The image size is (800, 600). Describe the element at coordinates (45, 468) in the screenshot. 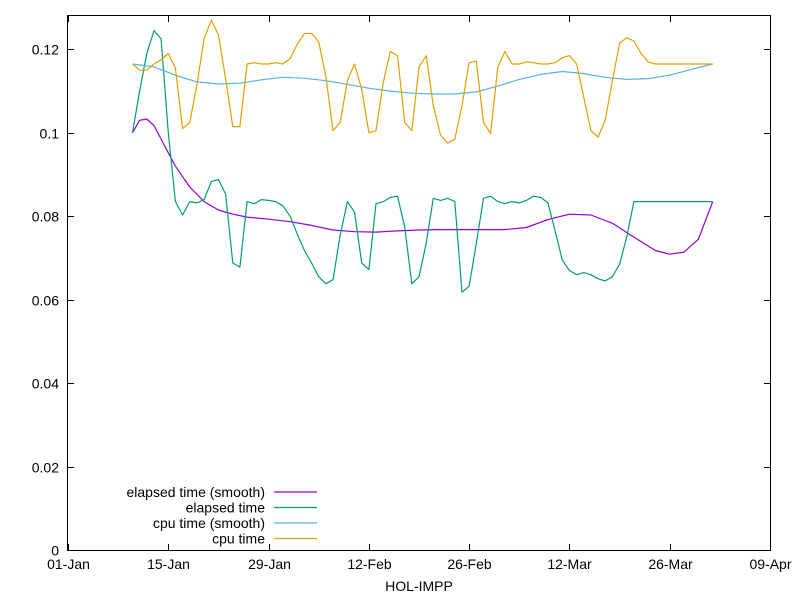

I see `y-tick-label: 0.02` at that location.